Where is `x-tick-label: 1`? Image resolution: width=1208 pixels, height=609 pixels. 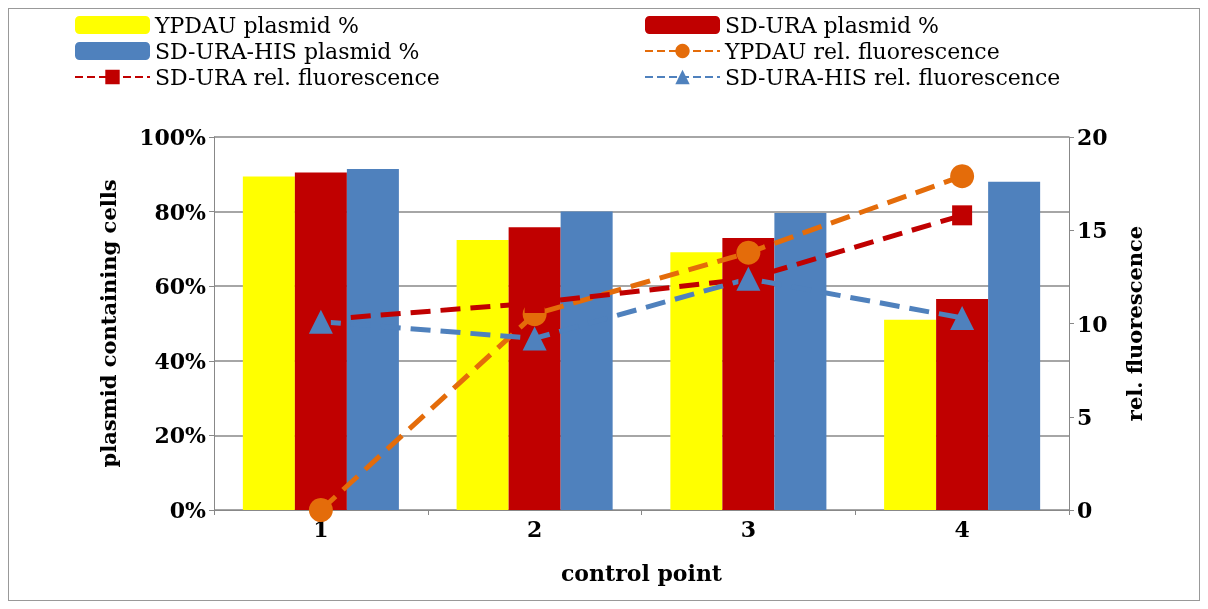 x-tick-label: 1 is located at coordinates (321, 529).